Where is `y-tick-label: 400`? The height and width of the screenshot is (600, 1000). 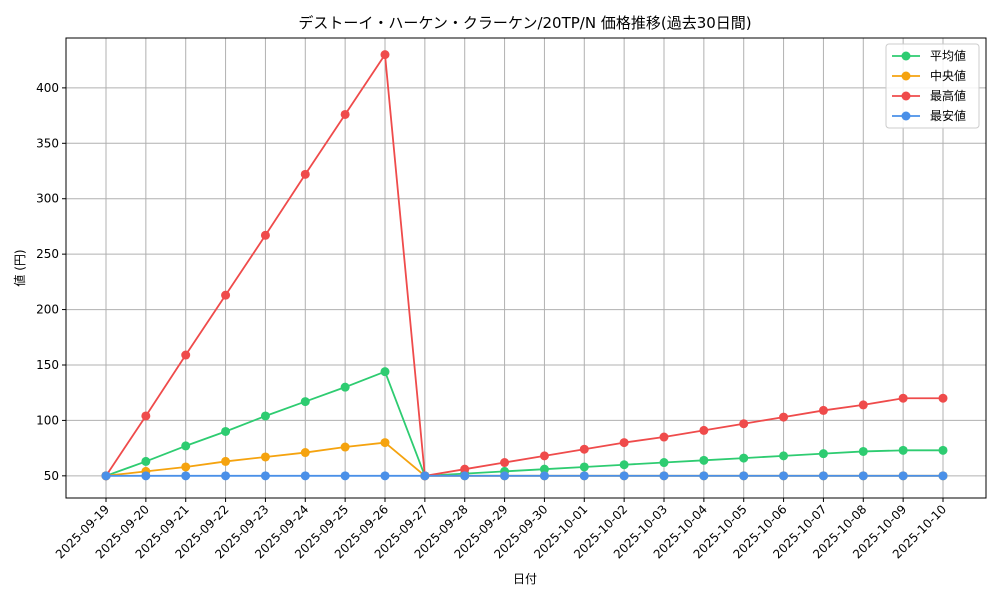 y-tick-label: 400 is located at coordinates (47, 88).